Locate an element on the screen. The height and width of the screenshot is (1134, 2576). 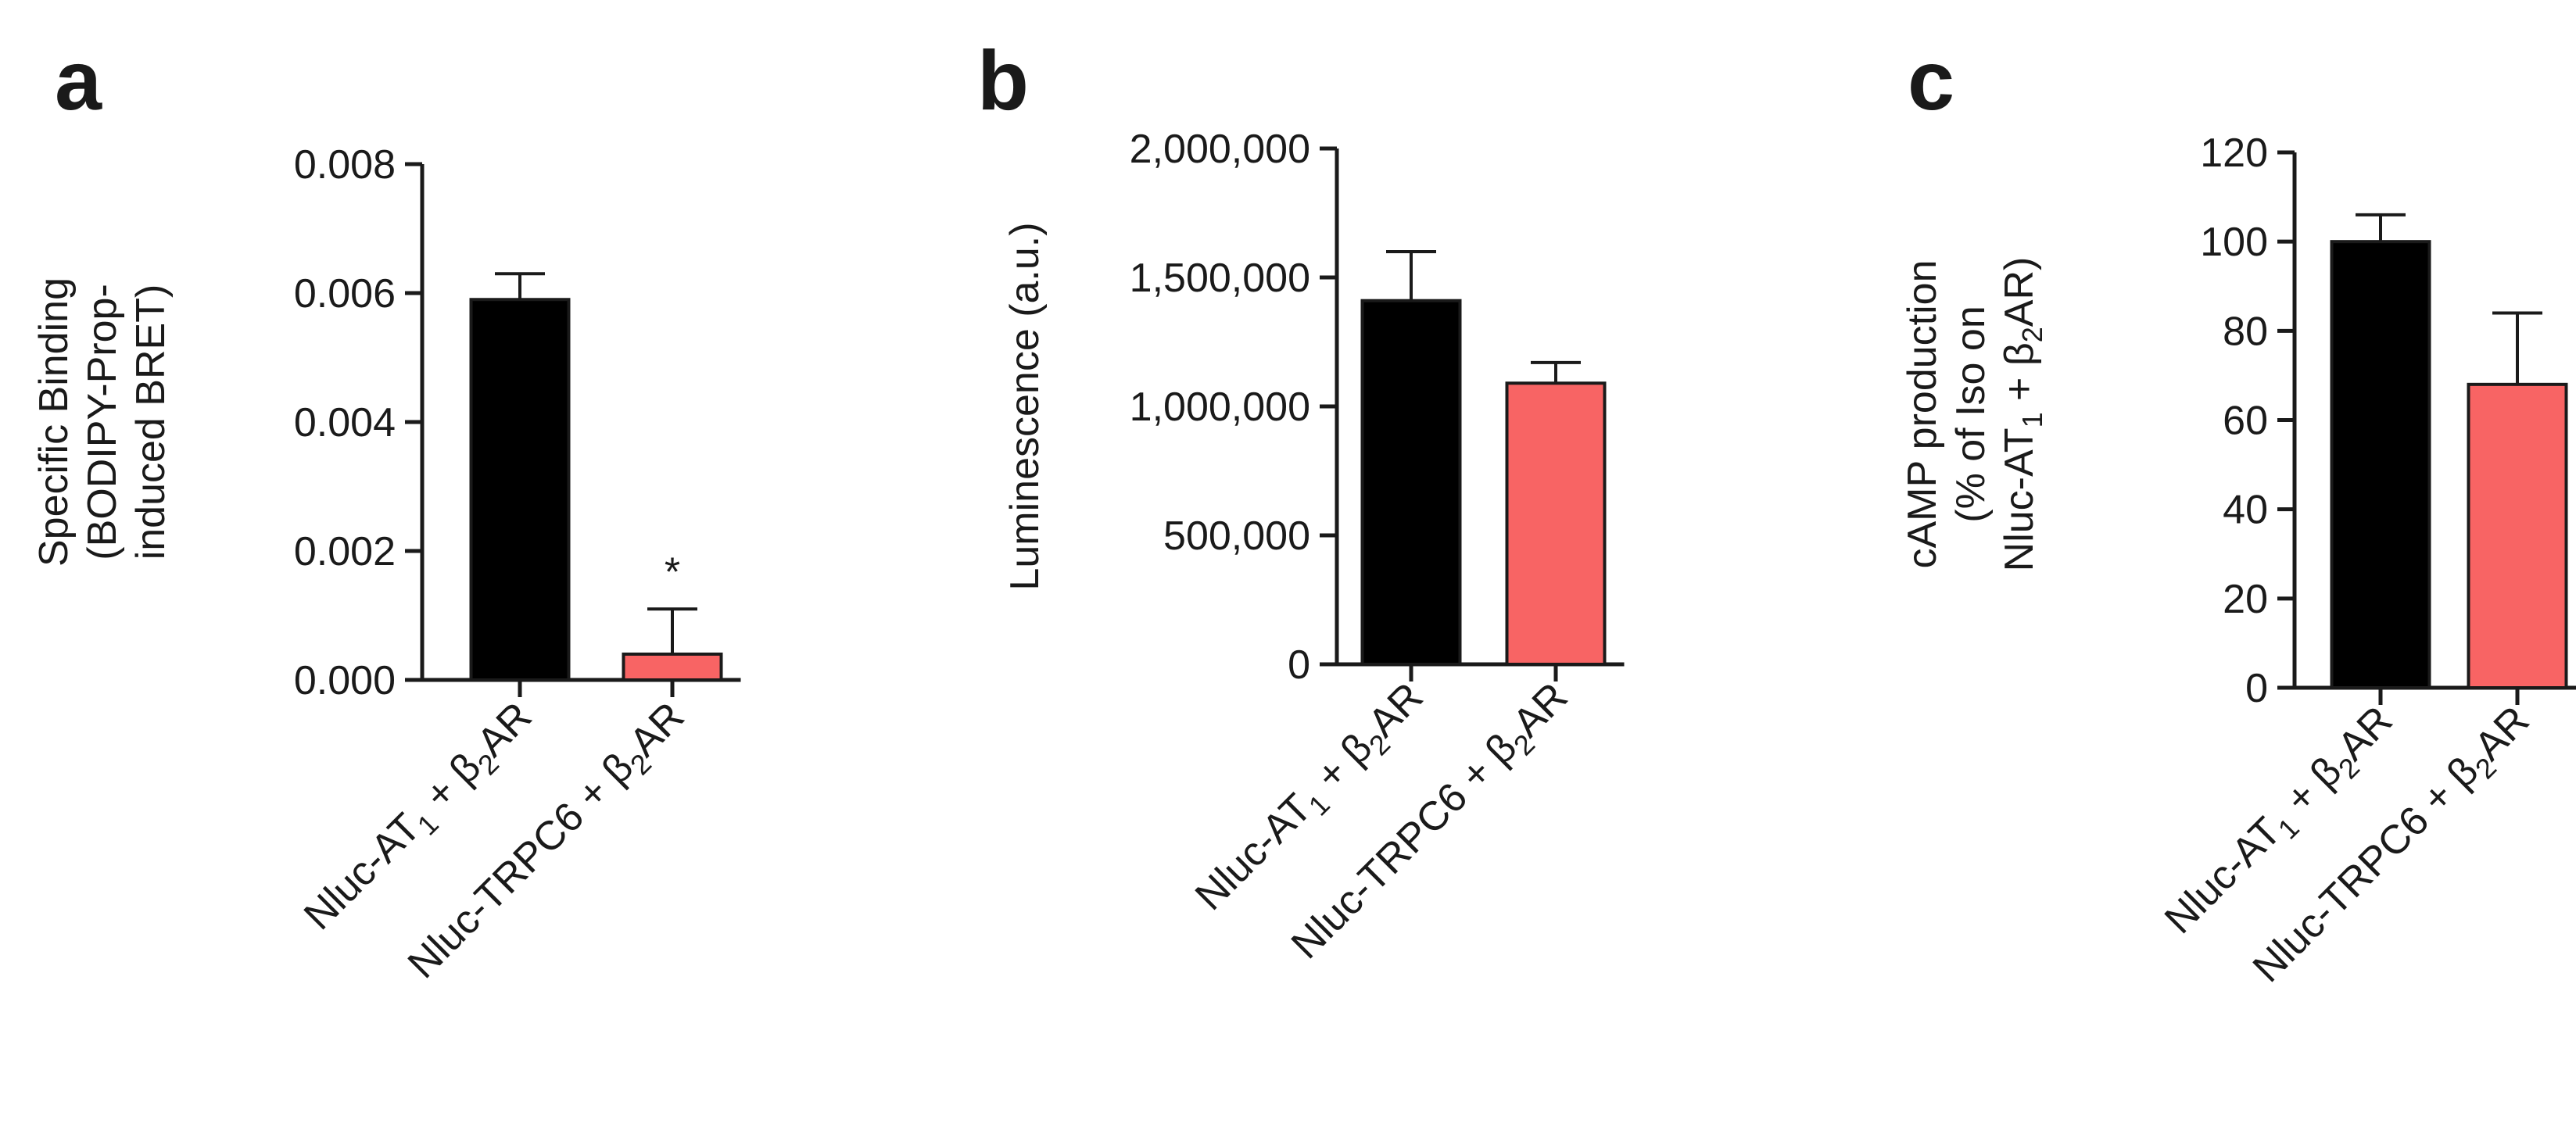
y-tick-label: 120 is located at coordinates (2234, 154).